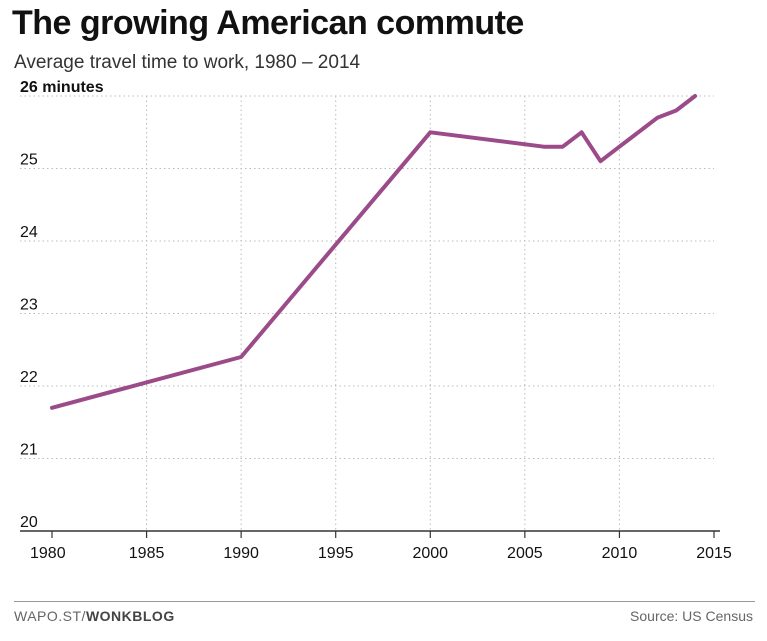 The image size is (767, 641). Describe the element at coordinates (336, 553) in the screenshot. I see `x-tick-label: 1995` at that location.